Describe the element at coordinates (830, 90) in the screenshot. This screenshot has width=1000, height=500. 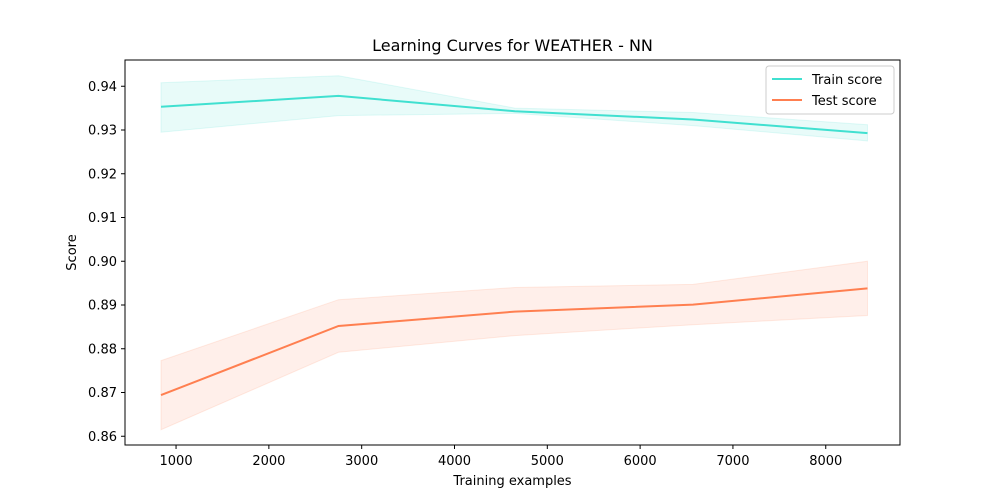
I see `legend: Train score Test score` at that location.